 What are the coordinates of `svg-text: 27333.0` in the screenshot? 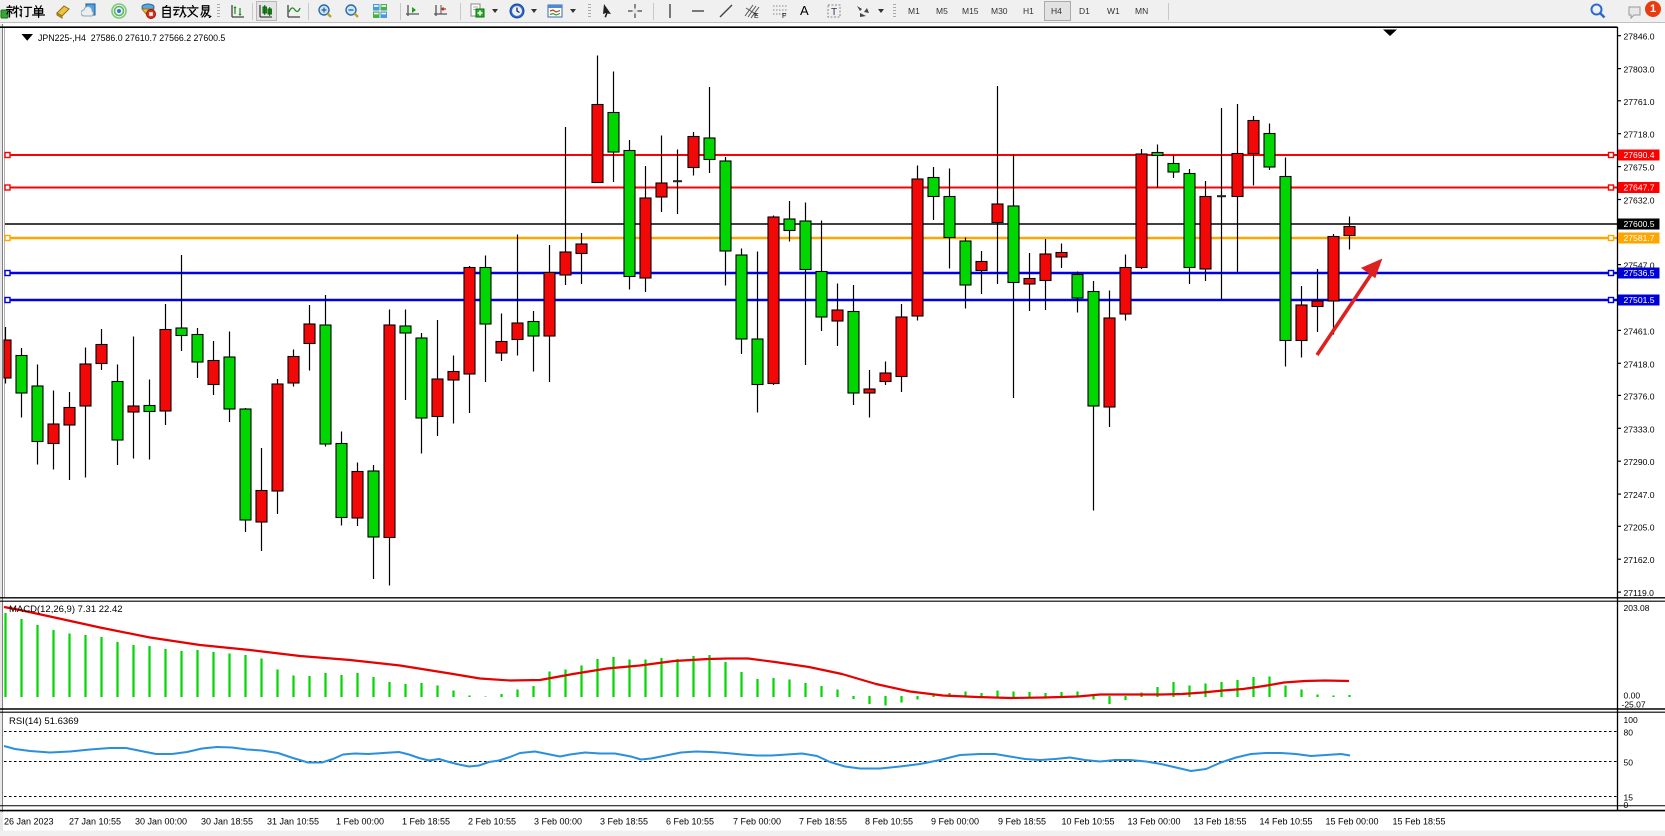 It's located at (1639, 429).